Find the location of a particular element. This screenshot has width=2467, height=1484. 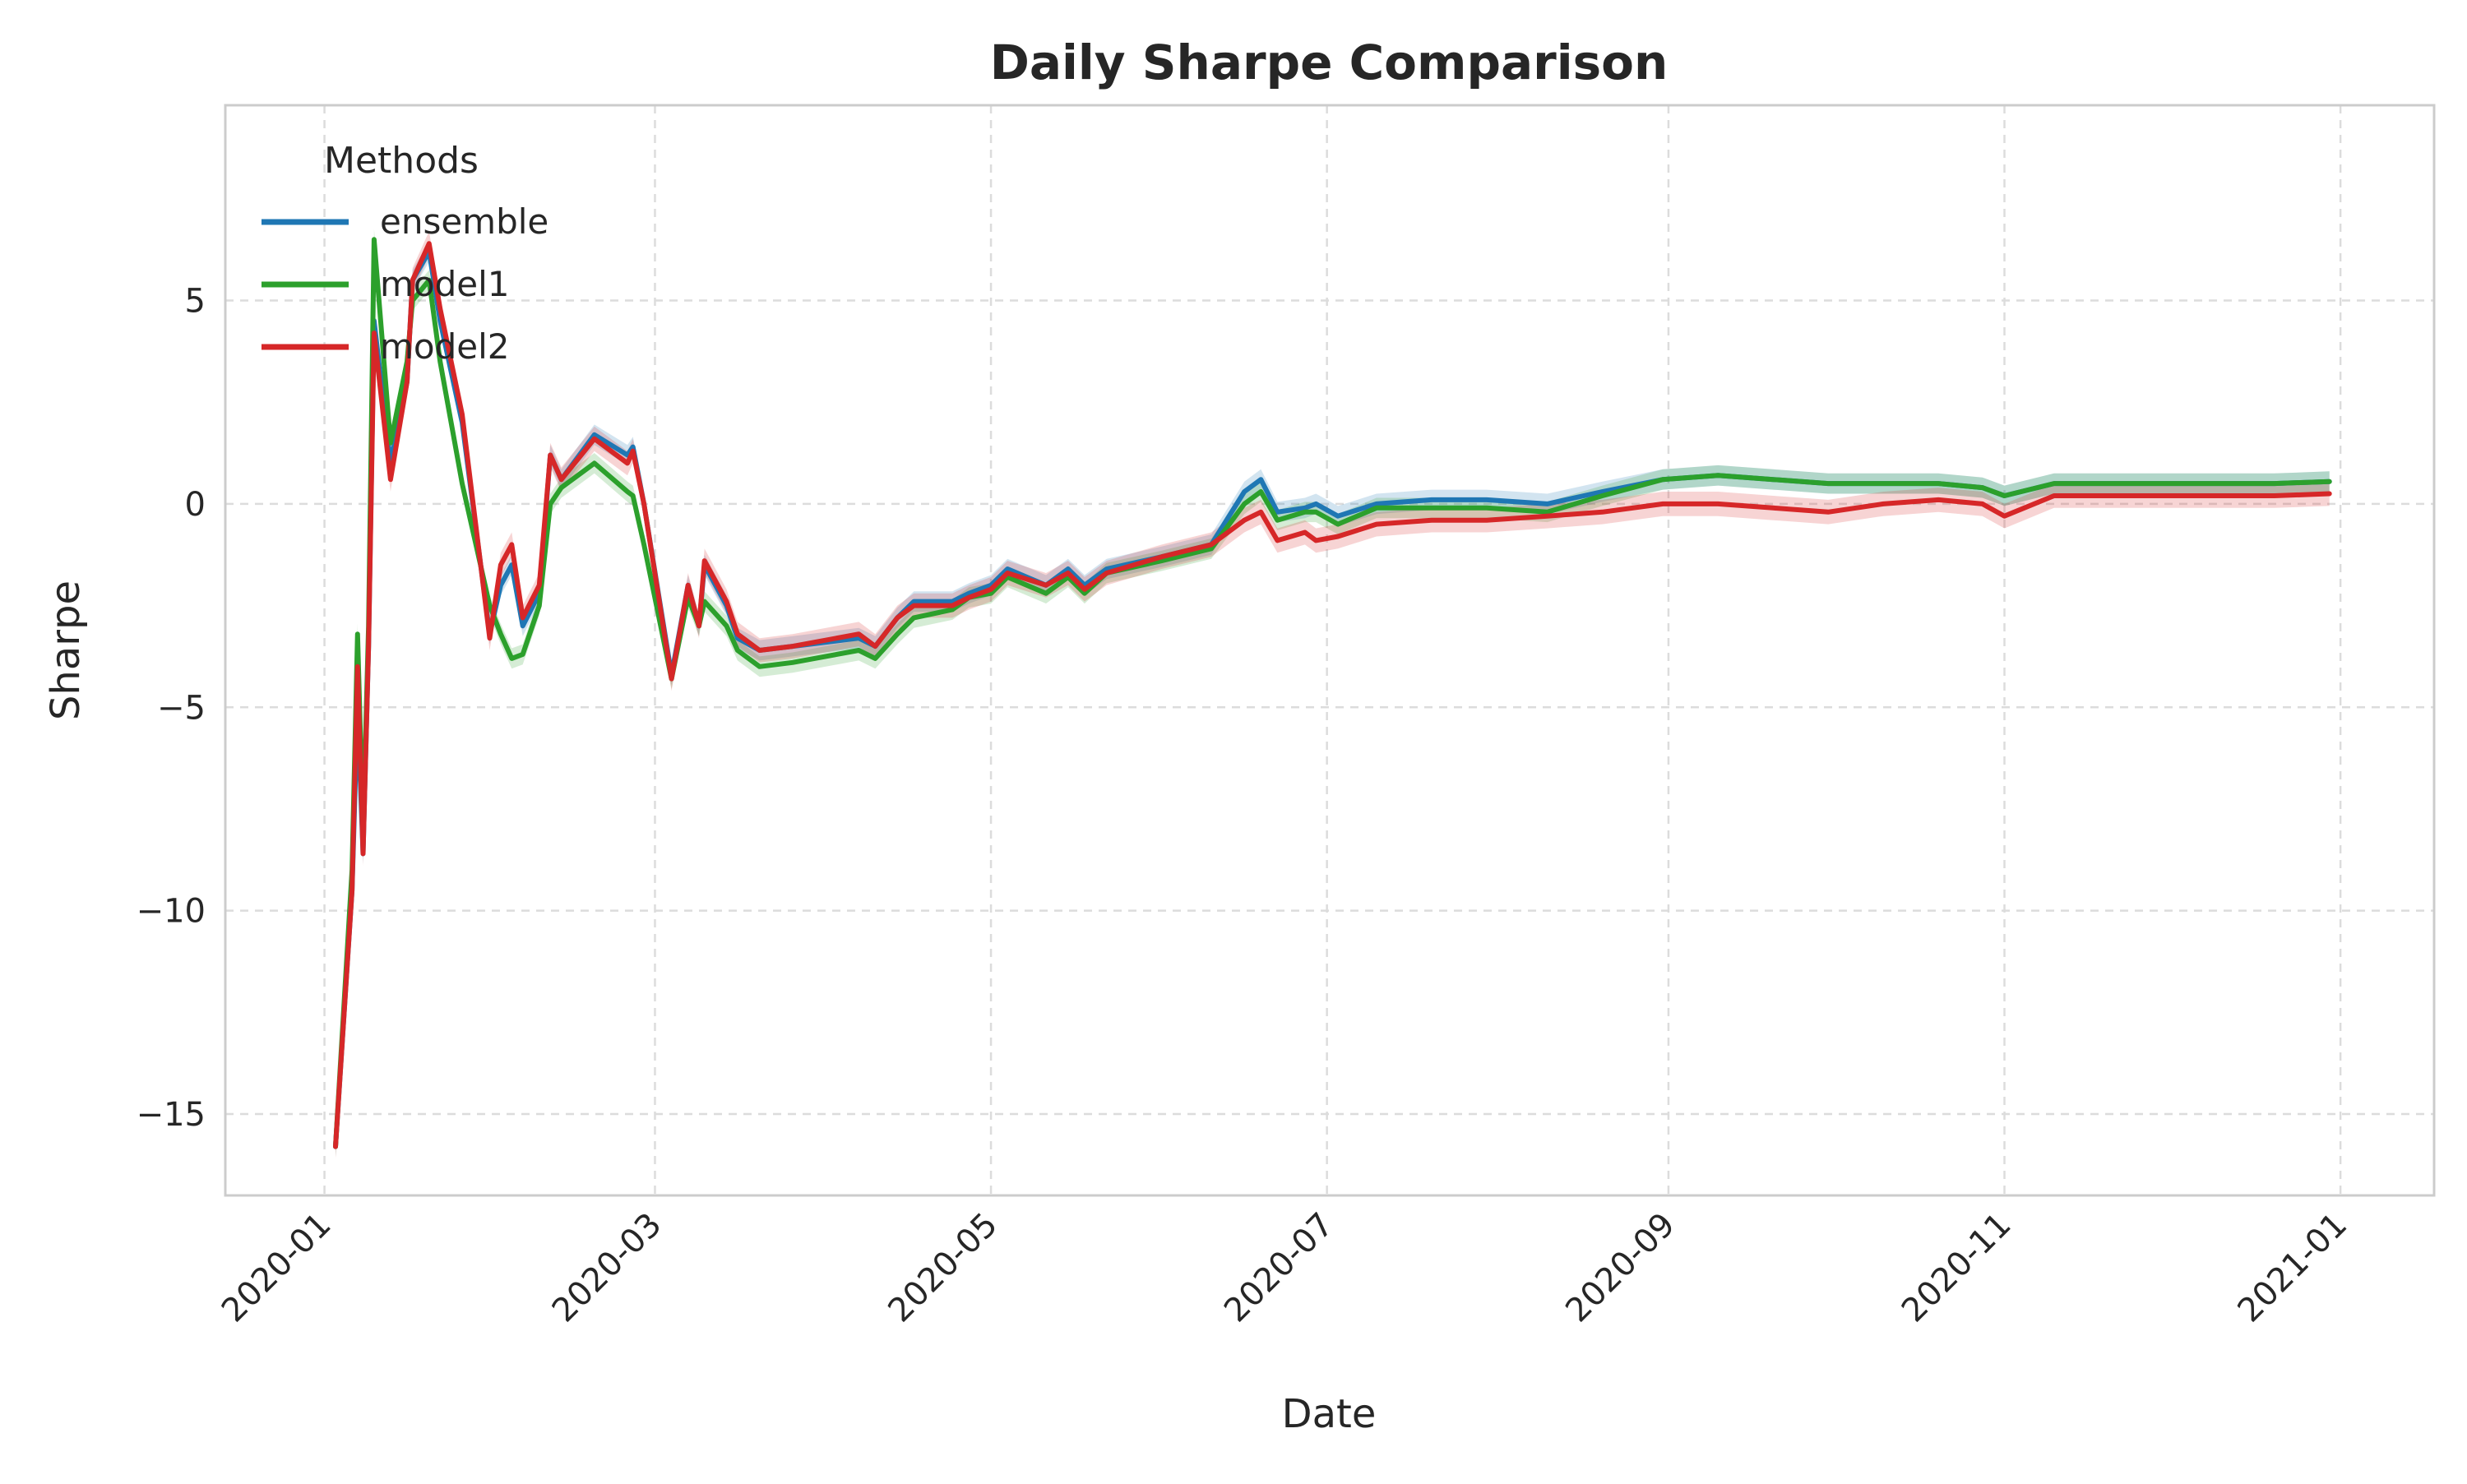

y-tick-label: 5 is located at coordinates (196, 301).